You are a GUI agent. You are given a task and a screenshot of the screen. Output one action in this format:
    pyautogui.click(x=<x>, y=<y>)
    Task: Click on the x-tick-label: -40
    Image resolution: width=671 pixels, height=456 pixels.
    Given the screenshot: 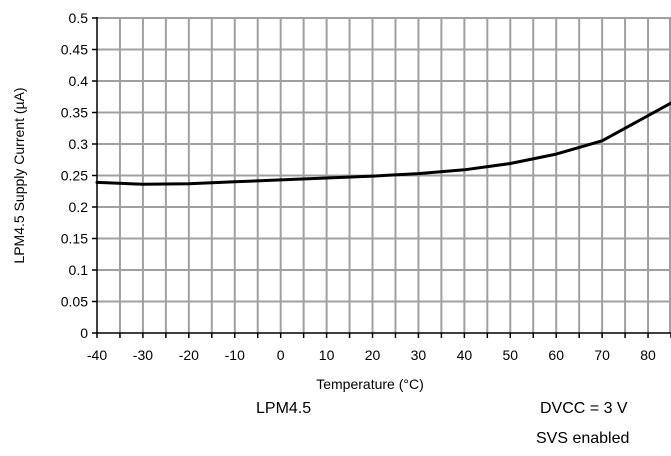 What is the action you would take?
    pyautogui.click(x=97, y=355)
    